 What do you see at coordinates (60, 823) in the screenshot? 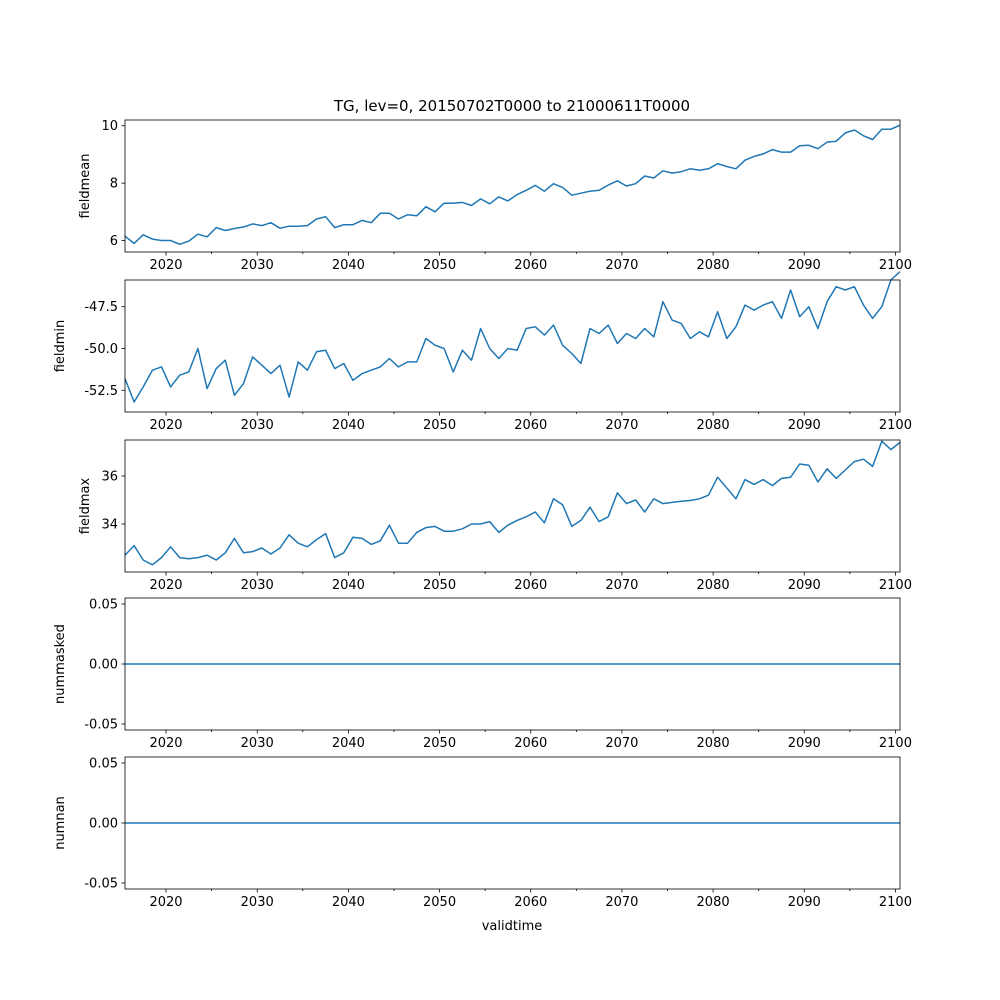
I see `y-axis-label: numnan` at bounding box center [60, 823].